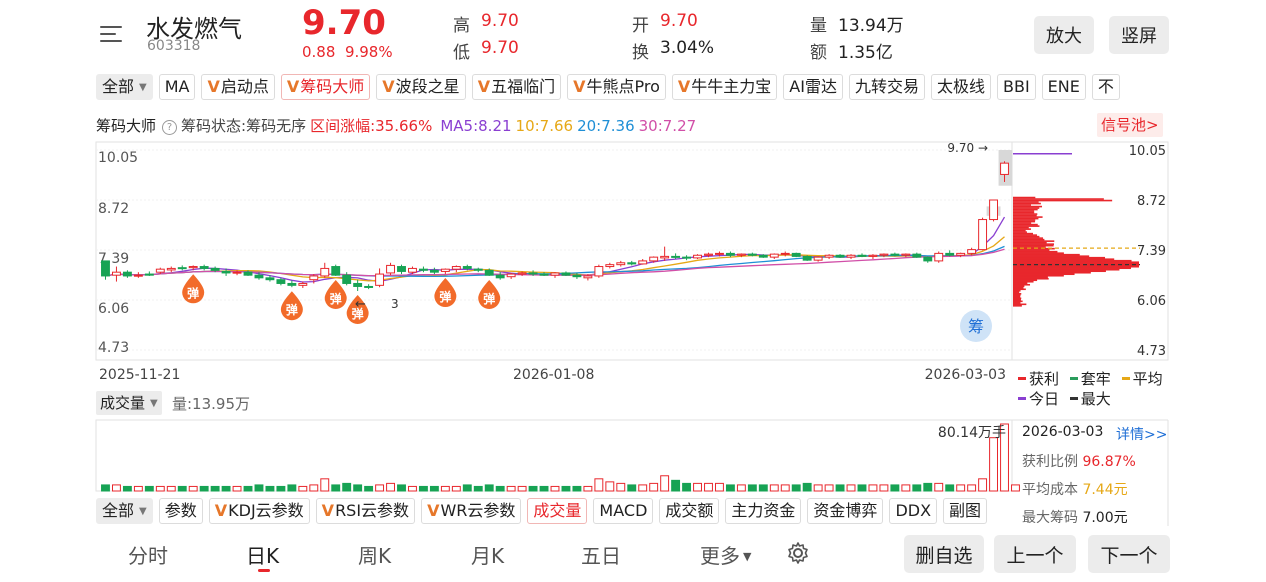 The height and width of the screenshot is (582, 1266). I want to click on remove-watchlist-button: 删自选, so click(944, 554).